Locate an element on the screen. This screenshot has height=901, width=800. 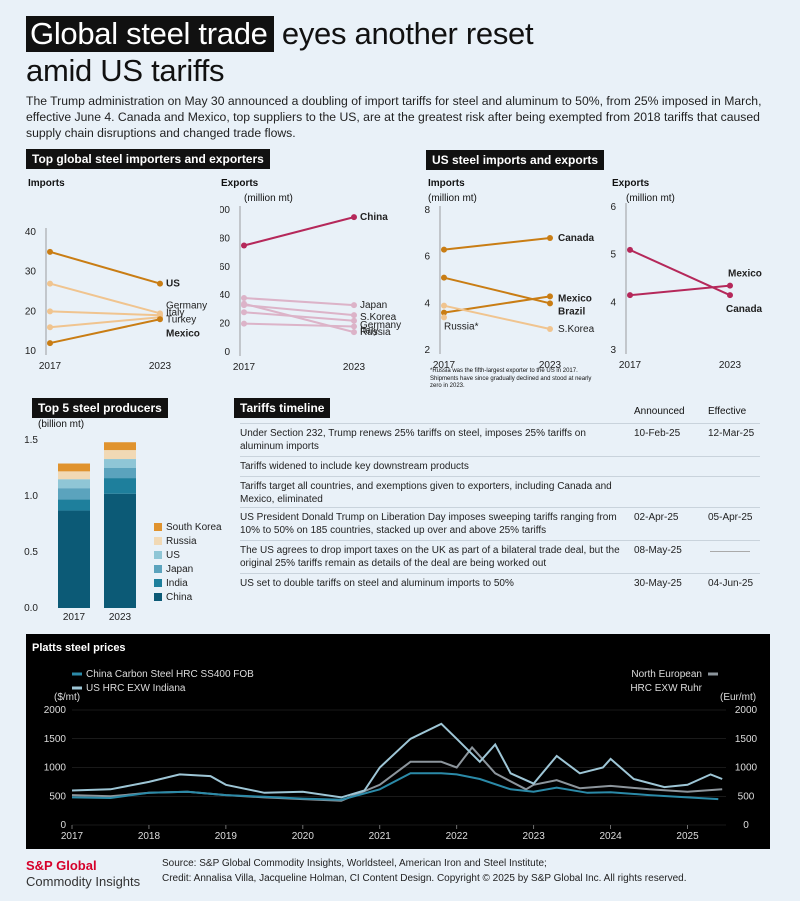
us-exports-title: Exports is located at coordinates (631, 183).